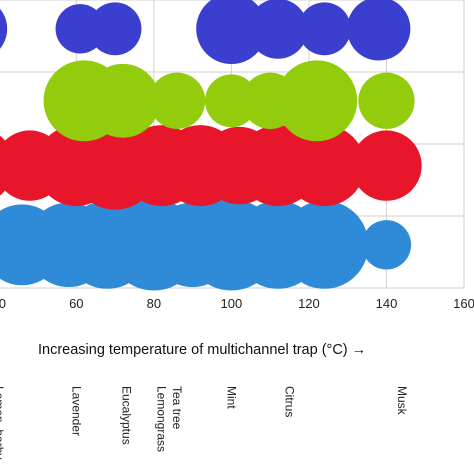 This screenshot has width=474, height=474. I want to click on x-tick-labels: 40 60 80 100 120 140 160, so click(237, 303).